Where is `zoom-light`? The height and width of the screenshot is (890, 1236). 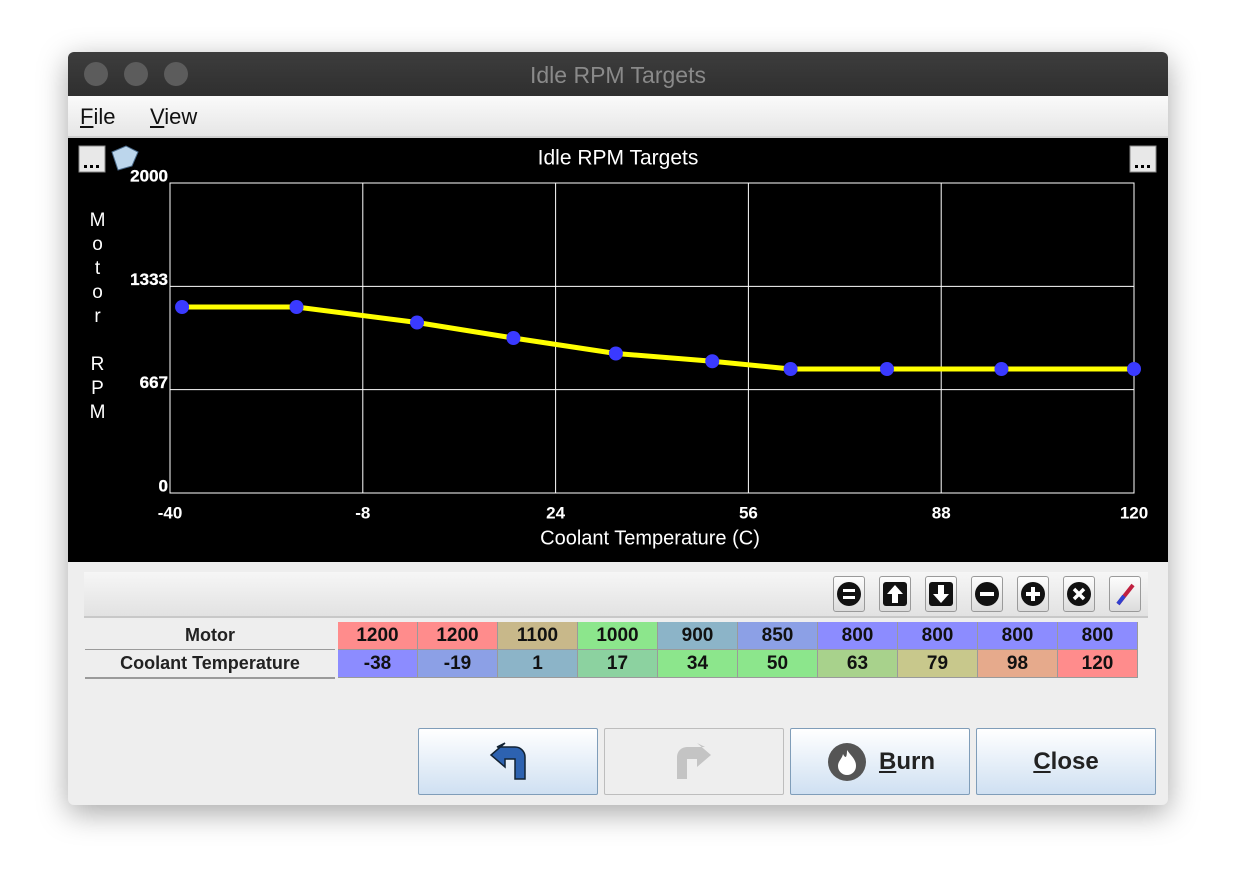 zoom-light is located at coordinates (176, 74).